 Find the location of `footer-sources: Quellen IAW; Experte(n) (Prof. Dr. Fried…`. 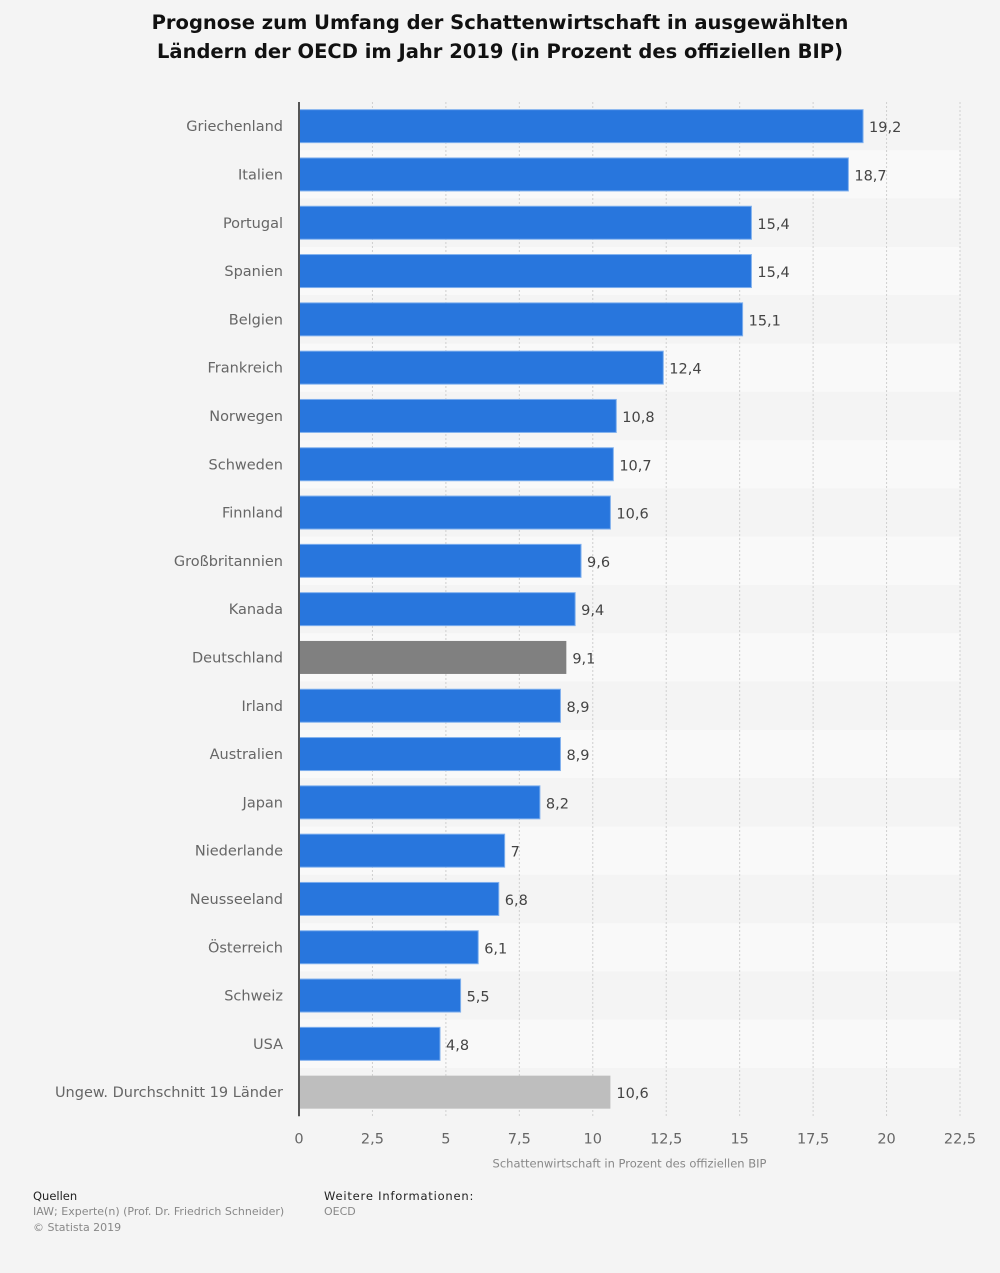

footer-sources: Quellen IAW; Experte(n) (Prof. Dr. Fried… is located at coordinates (158, 1212).